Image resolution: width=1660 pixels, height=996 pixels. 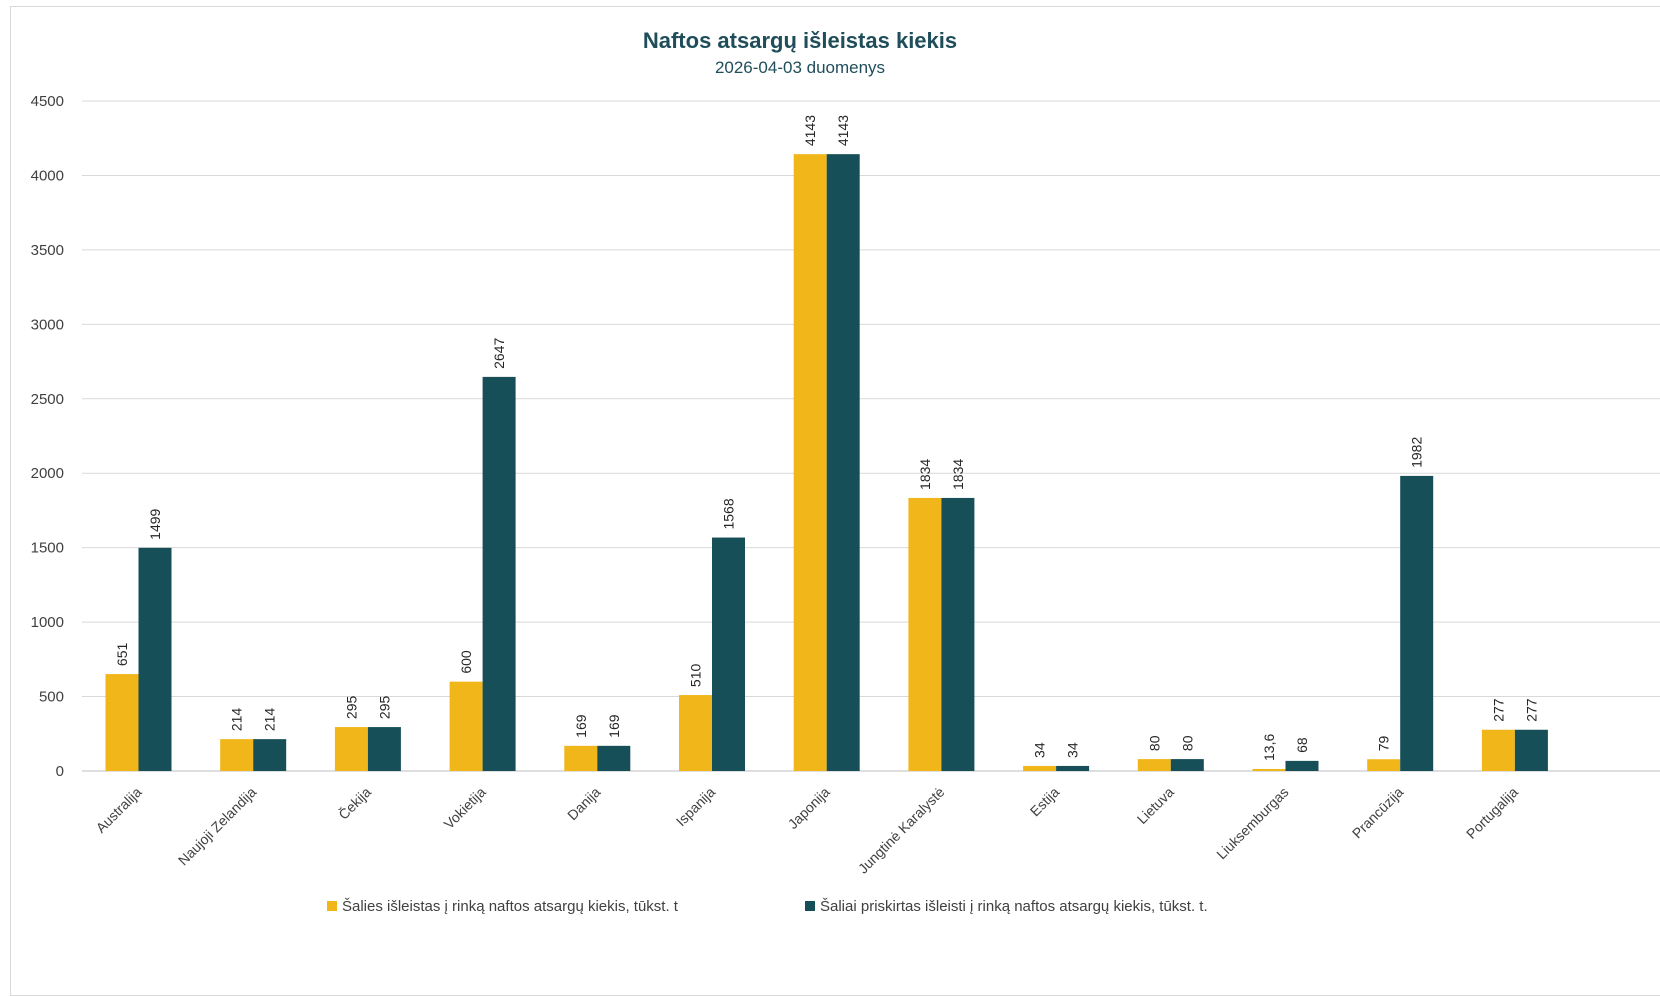 I want to click on data-label: 1982, so click(x=1417, y=452).